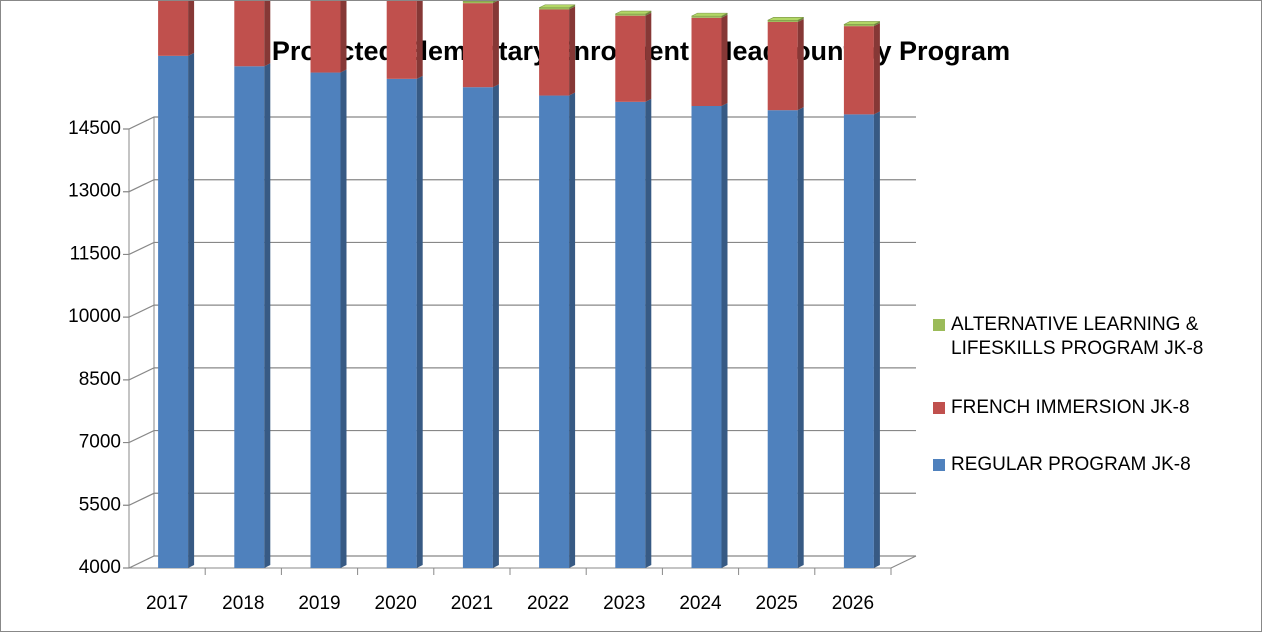 The width and height of the screenshot is (1262, 632). Describe the element at coordinates (94, 128) in the screenshot. I see `y-tick-label: 14500` at that location.